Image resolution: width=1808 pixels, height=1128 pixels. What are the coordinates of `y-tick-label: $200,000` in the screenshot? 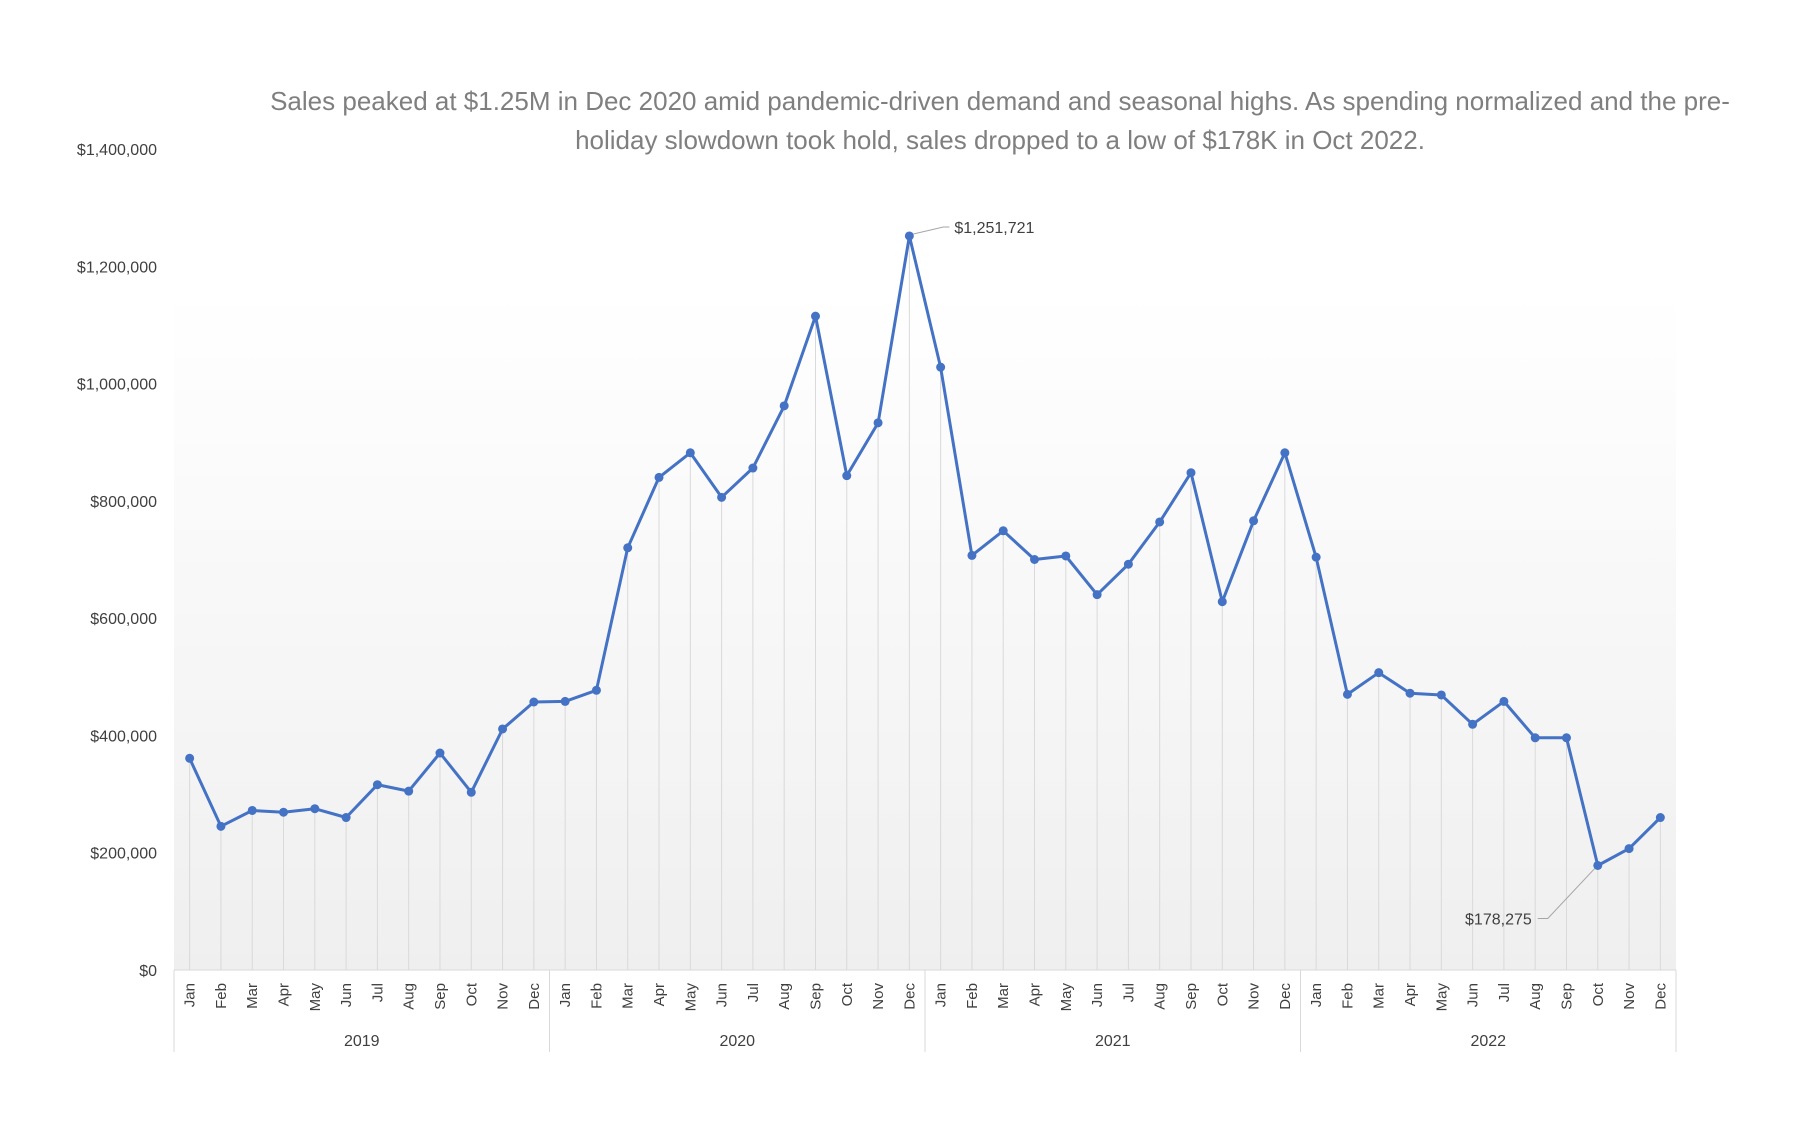 It's located at (123, 854).